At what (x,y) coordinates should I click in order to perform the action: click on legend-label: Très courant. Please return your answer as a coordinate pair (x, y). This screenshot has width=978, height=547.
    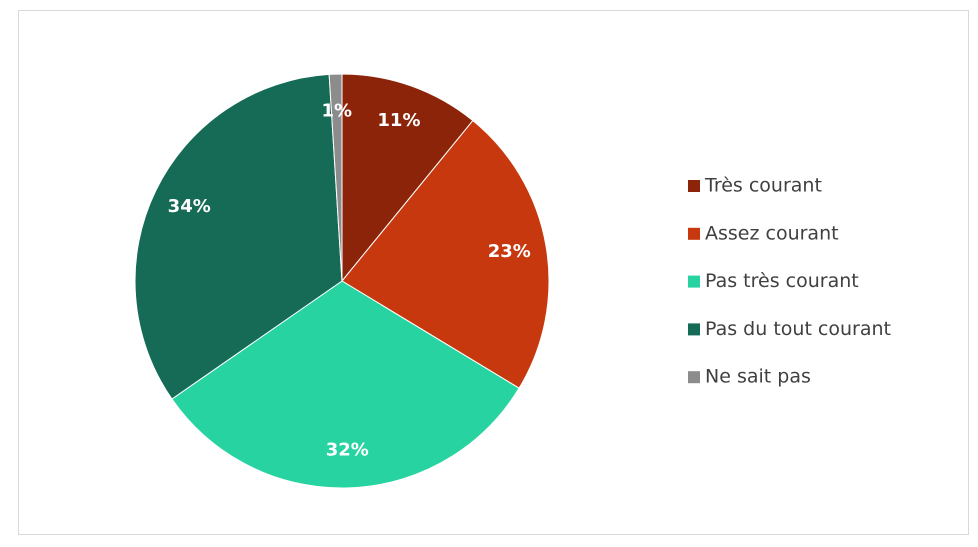
    Looking at the image, I should click on (763, 186).